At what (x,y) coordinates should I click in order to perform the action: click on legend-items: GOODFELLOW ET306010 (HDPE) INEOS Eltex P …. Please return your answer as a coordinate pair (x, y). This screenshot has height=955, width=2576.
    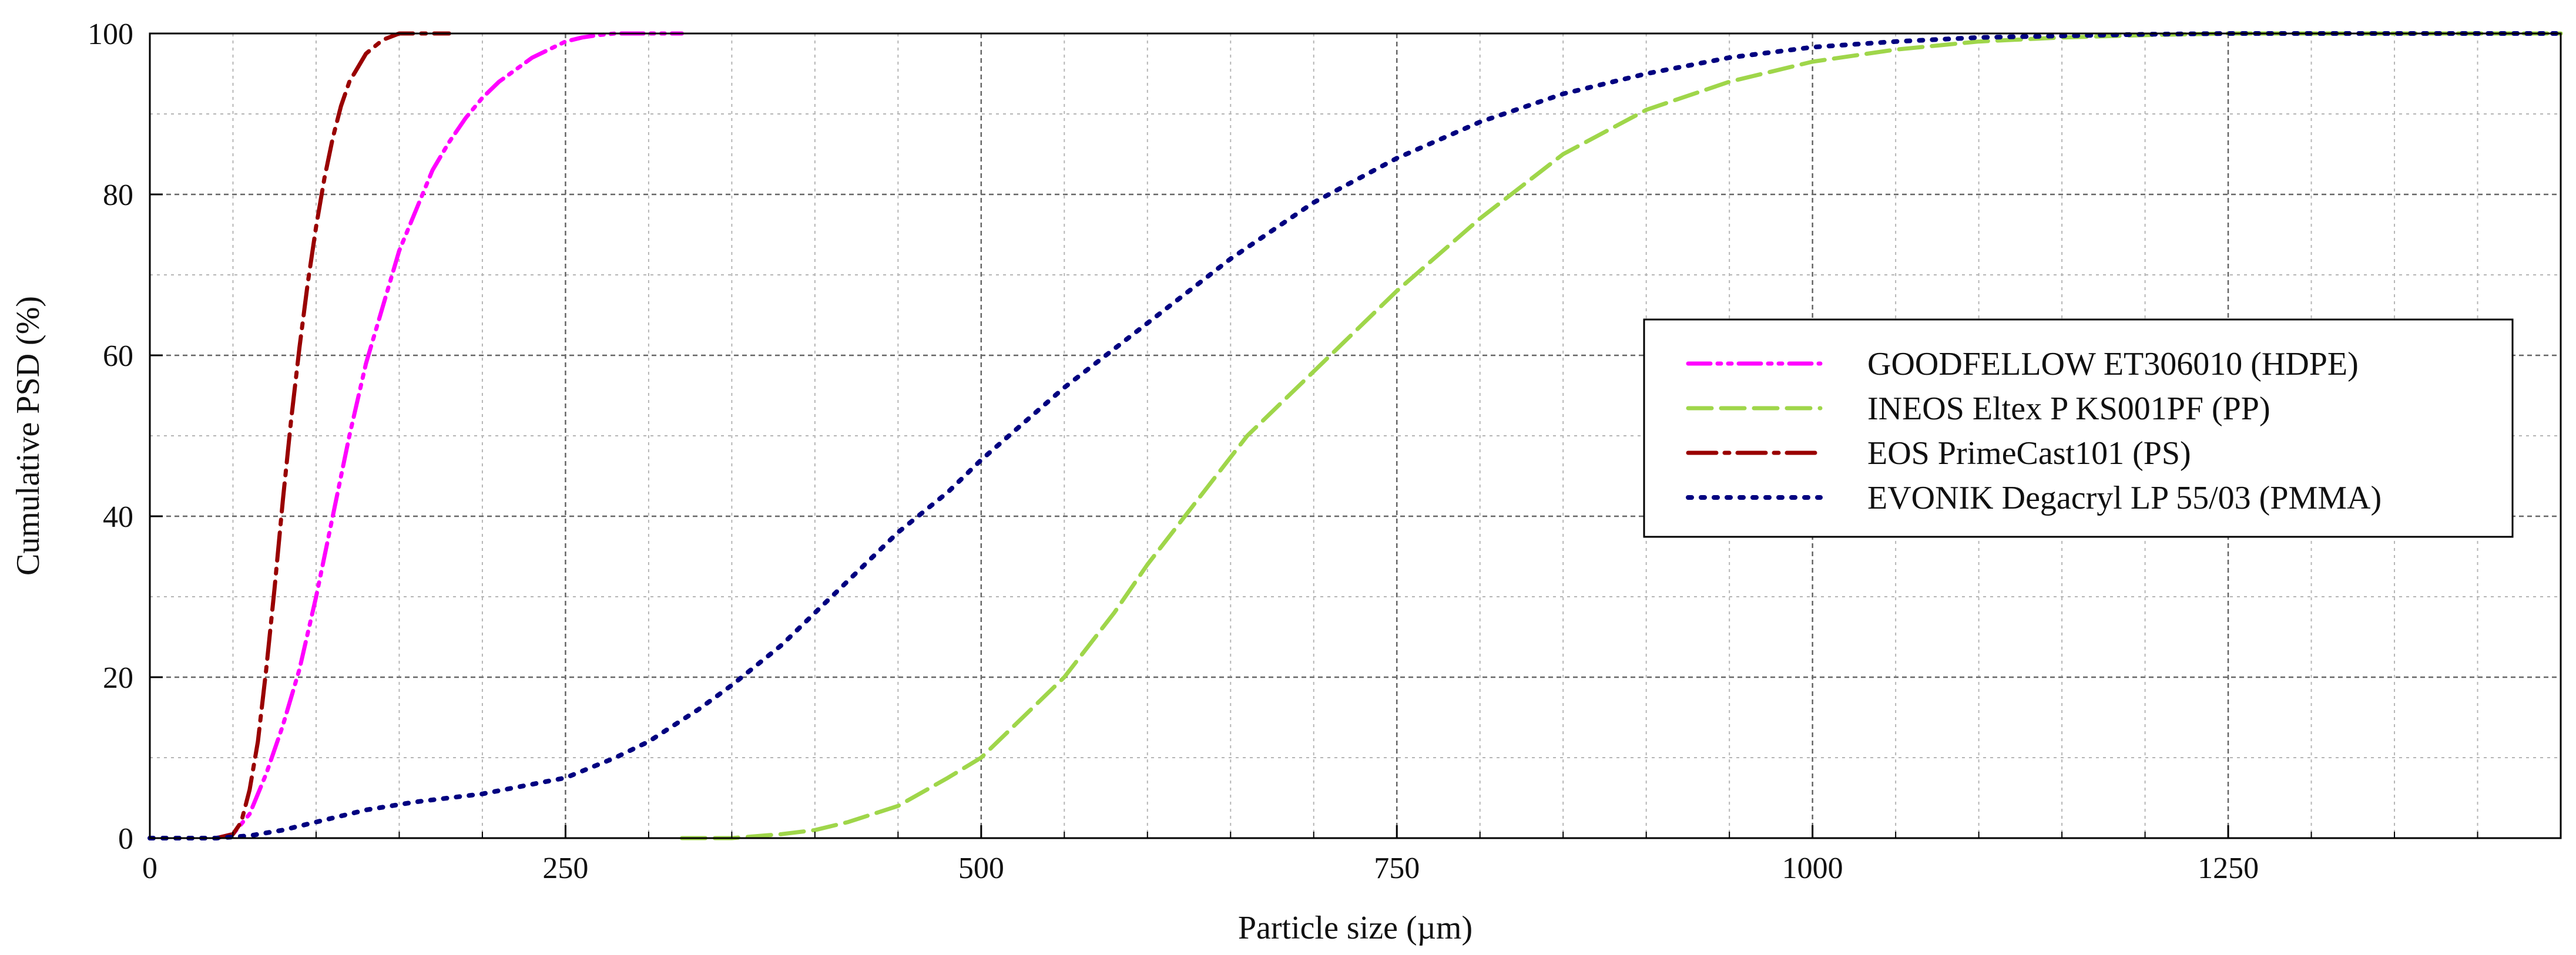
    Looking at the image, I should click on (2034, 431).